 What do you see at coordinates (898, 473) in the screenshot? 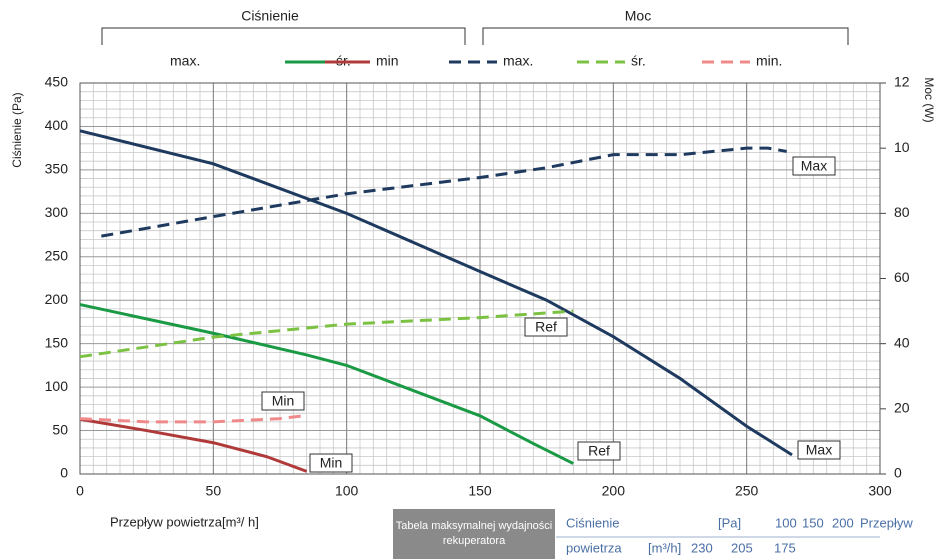
I see `y2-tick-label: 0` at bounding box center [898, 473].